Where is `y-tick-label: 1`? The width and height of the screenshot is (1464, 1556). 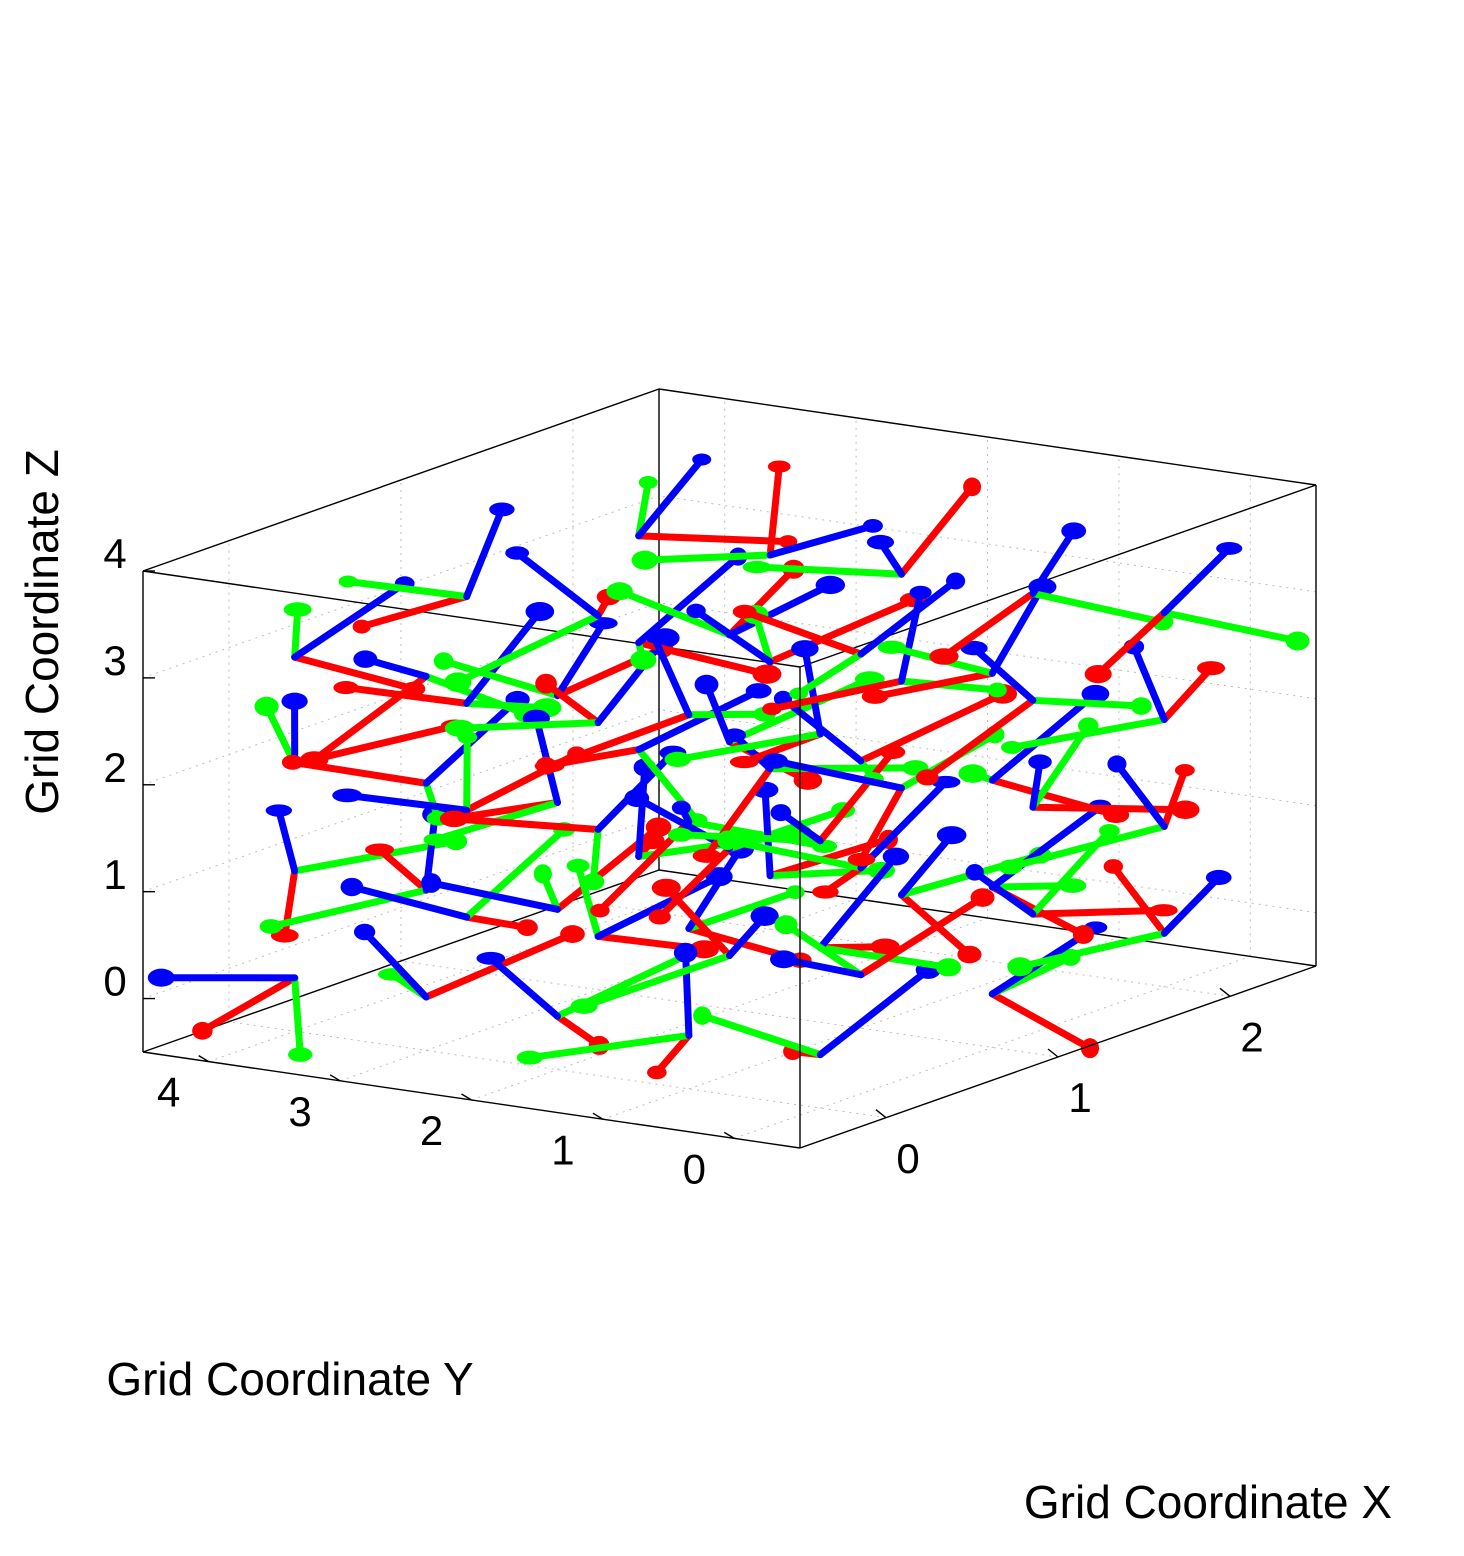
y-tick-label: 1 is located at coordinates (562, 1149).